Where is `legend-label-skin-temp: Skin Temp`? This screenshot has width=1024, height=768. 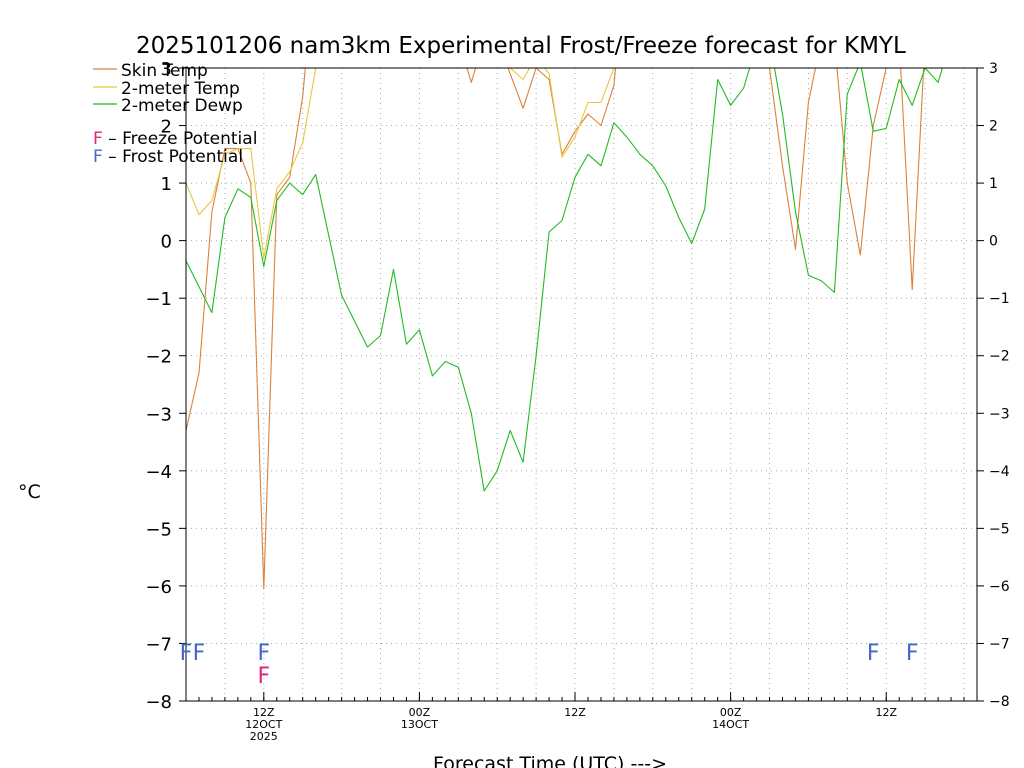 legend-label-skin-temp: Skin Temp is located at coordinates (164, 71).